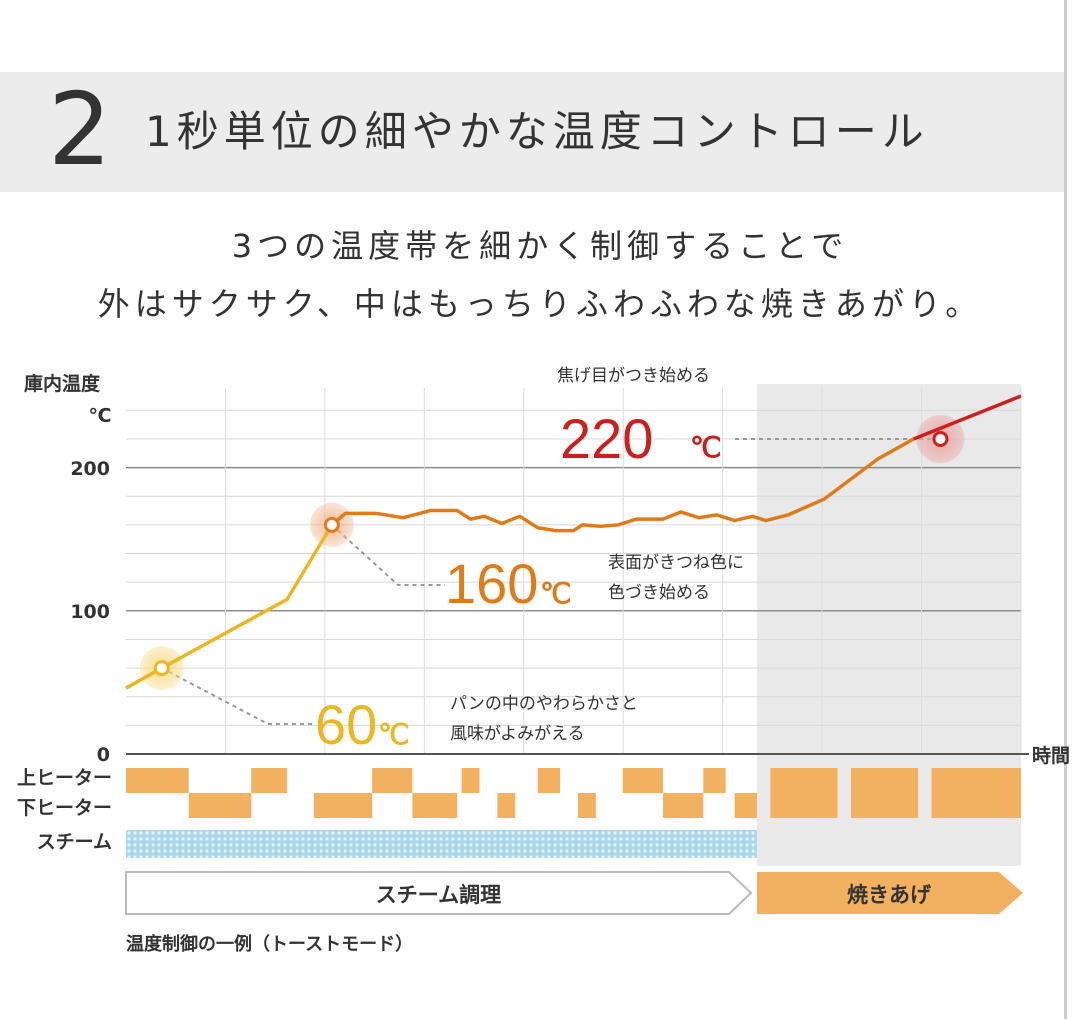  Describe the element at coordinates (573, 793) in the screenshot. I see `heater-blocks` at that location.